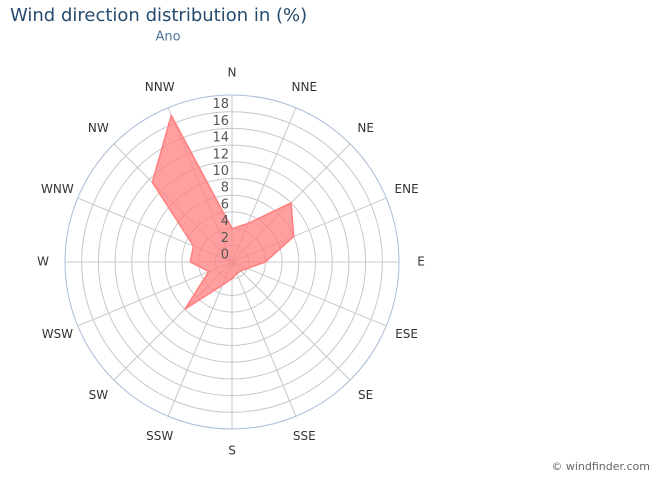  Describe the element at coordinates (225, 255) in the screenshot. I see `y-tick-label: 0` at that location.